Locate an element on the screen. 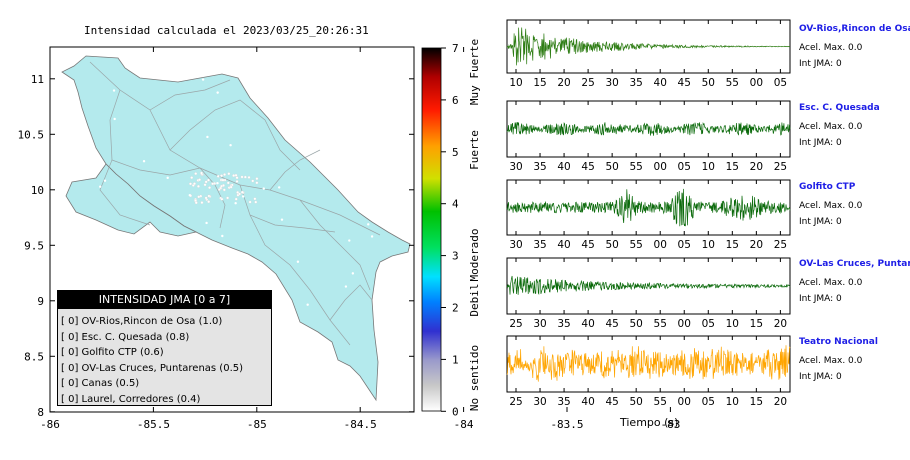 This screenshot has height=460, width=910. x-axis-label: Tiempo (s) is located at coordinates (649, 422).